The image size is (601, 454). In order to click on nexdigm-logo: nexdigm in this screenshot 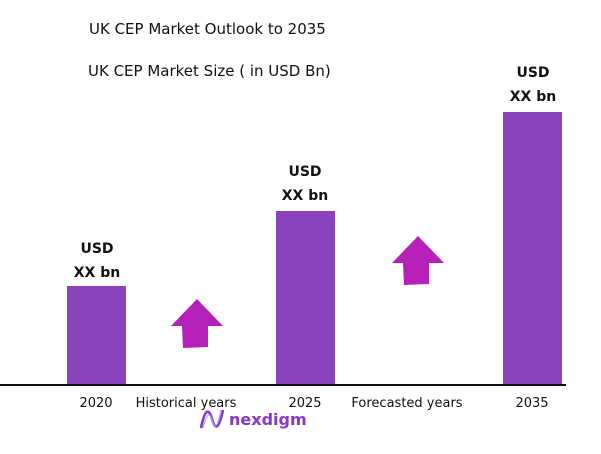, I will do `click(253, 419)`.